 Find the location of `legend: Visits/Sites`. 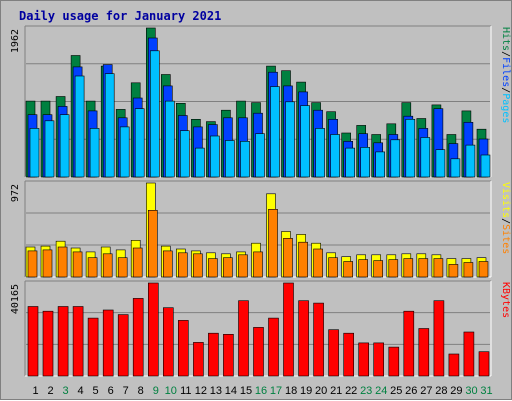

legend: Visits/Sites is located at coordinates (505, 218).